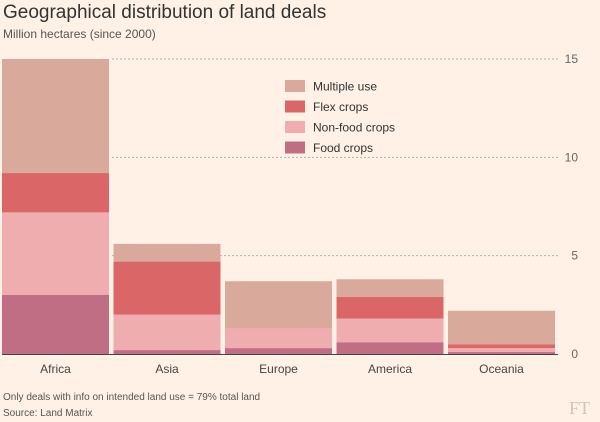  I want to click on bar-africa-non-food-crops, so click(55, 253).